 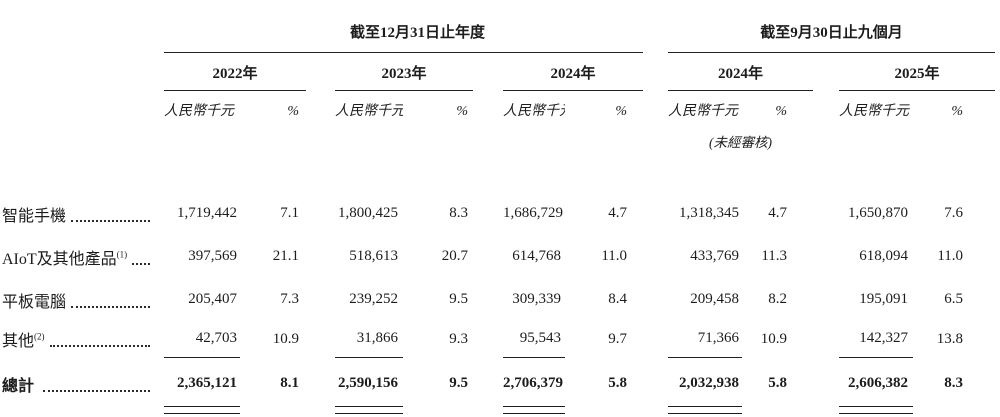 I want to click on percent-cell: 8.2, so click(x=778, y=299).